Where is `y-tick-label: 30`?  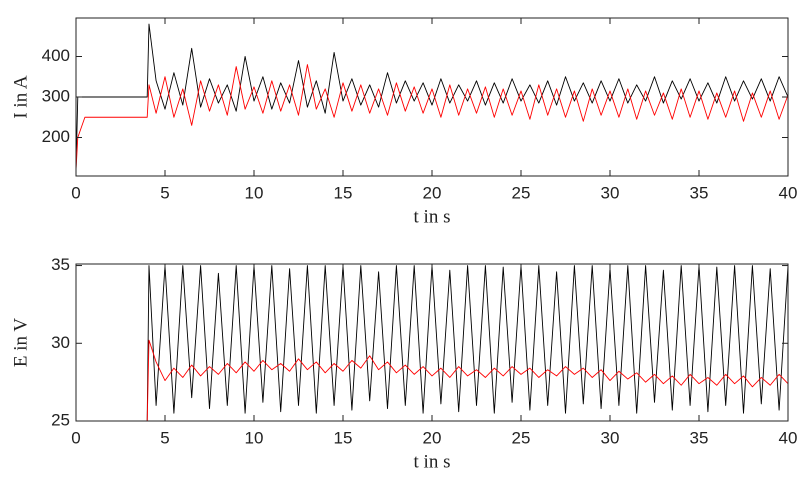 y-tick-label: 30 is located at coordinates (60, 342).